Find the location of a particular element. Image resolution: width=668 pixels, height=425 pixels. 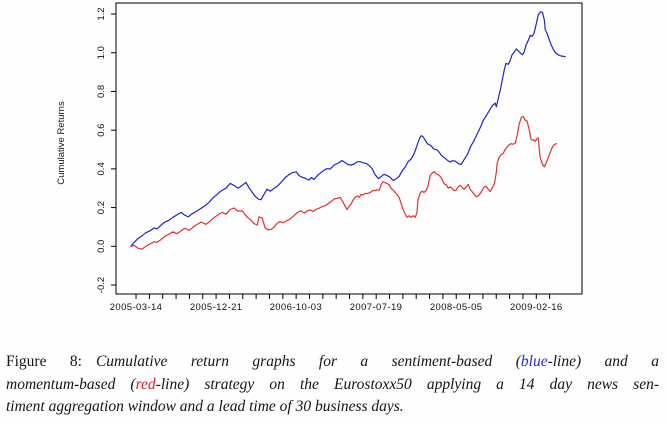

y-tick-label: 0.0 is located at coordinates (101, 246).